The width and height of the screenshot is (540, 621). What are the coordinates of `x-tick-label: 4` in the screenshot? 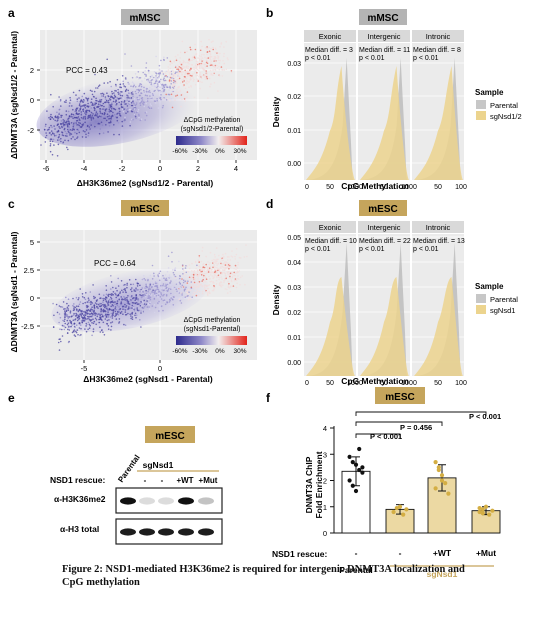 It's located at (236, 168).